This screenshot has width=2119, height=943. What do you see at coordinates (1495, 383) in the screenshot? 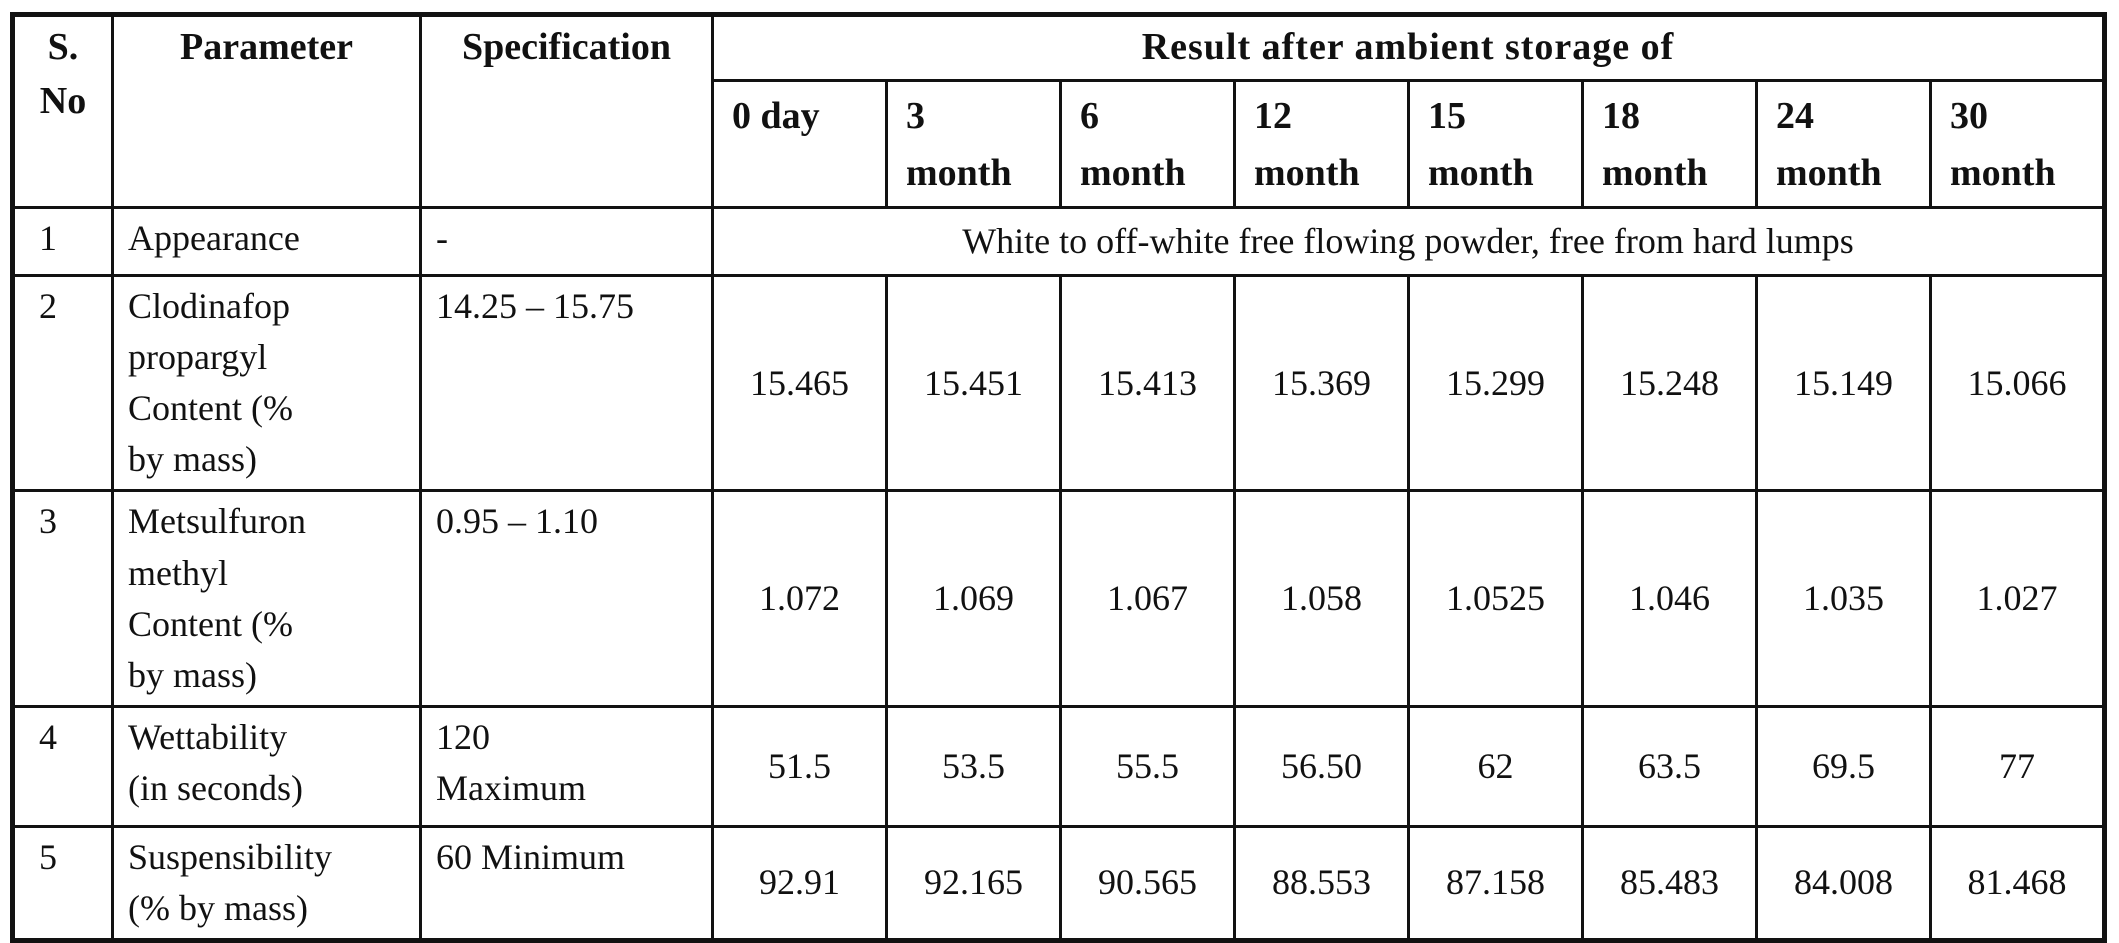
I see `row2-value-15month: 15.299` at bounding box center [1495, 383].